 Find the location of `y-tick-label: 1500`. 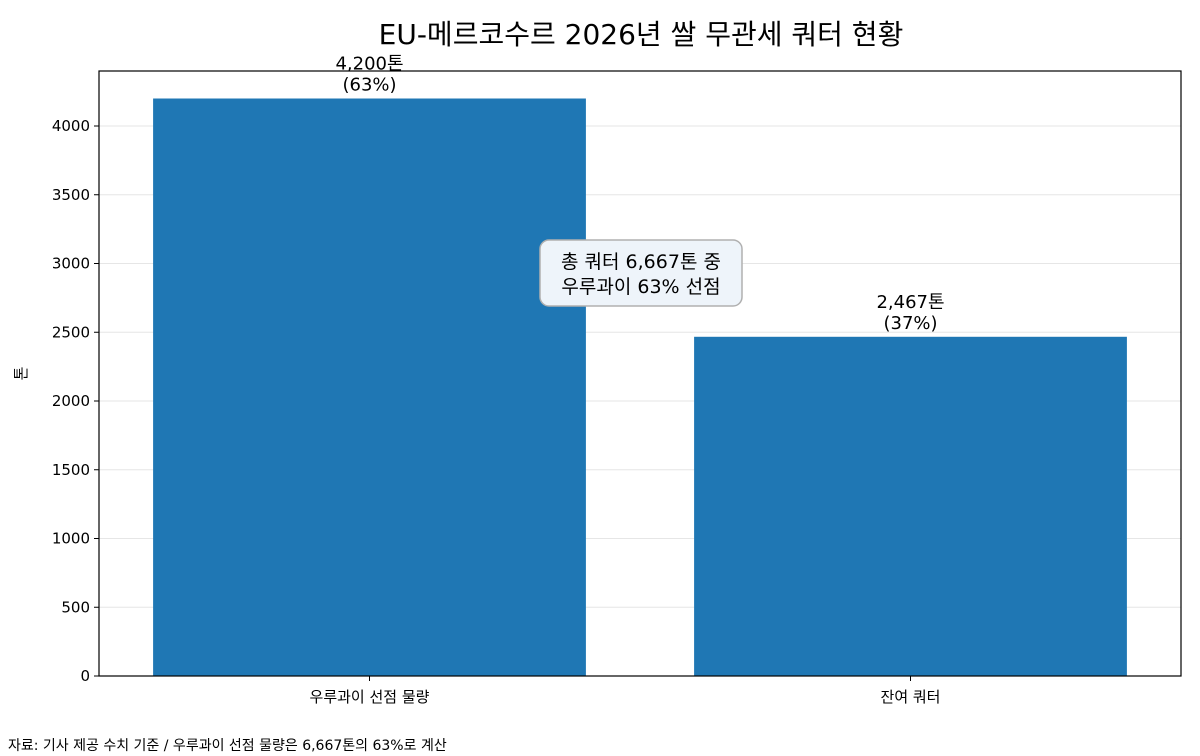

y-tick-label: 1500 is located at coordinates (71, 470).